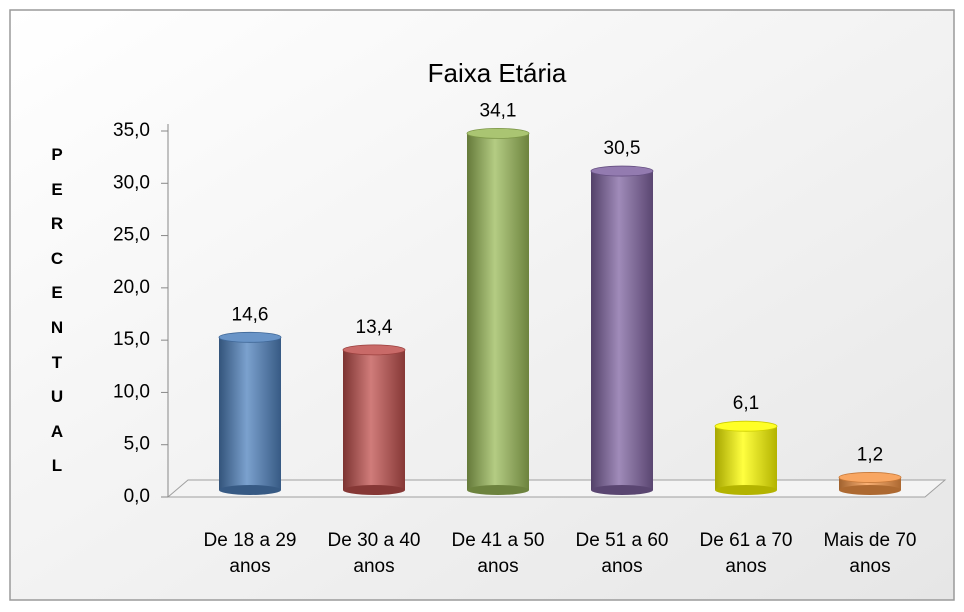 This screenshot has width=964, height=612. What do you see at coordinates (498, 110) in the screenshot?
I see `value-label: 34,1` at bounding box center [498, 110].